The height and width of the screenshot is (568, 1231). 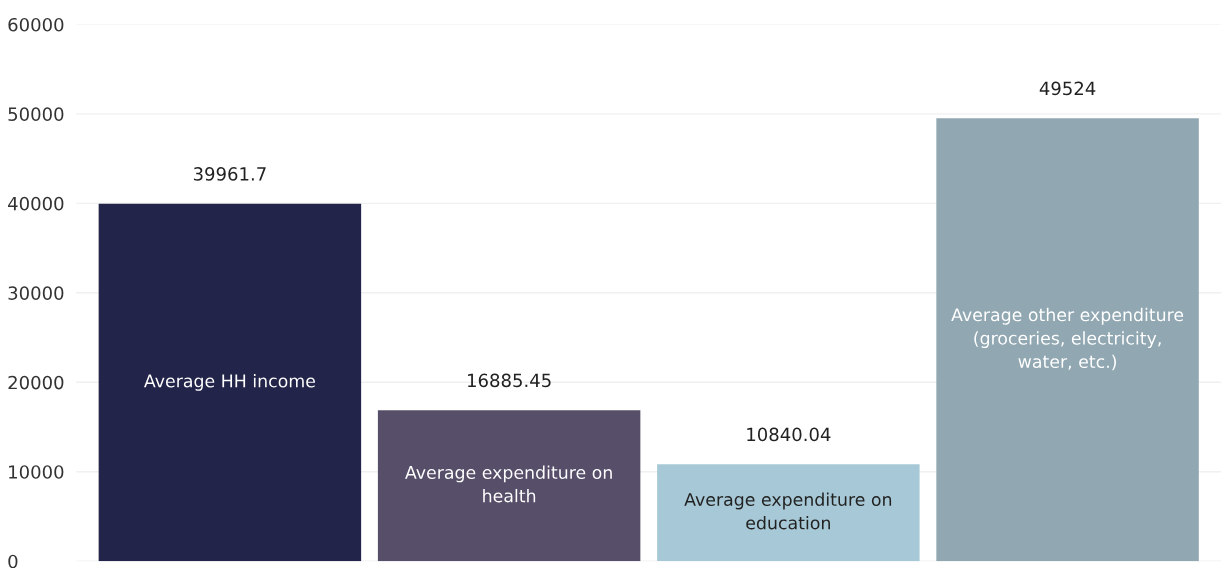 I want to click on y-tick-label: 30000, so click(x=36, y=293).